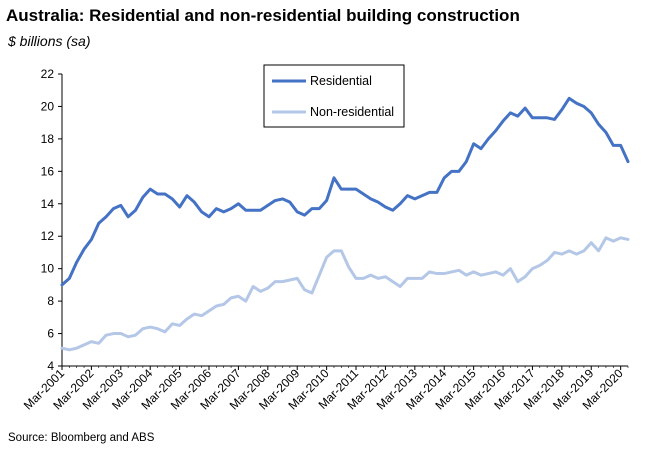 The width and height of the screenshot is (650, 455). What do you see at coordinates (48, 236) in the screenshot?
I see `y-tick-label: 12` at bounding box center [48, 236].